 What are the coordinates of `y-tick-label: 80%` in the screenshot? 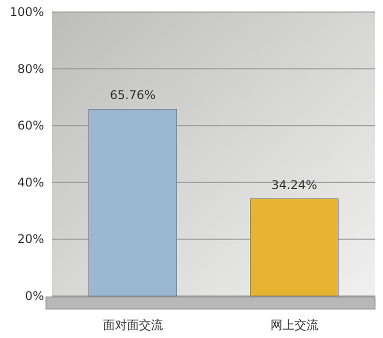 It's located at (30, 69).